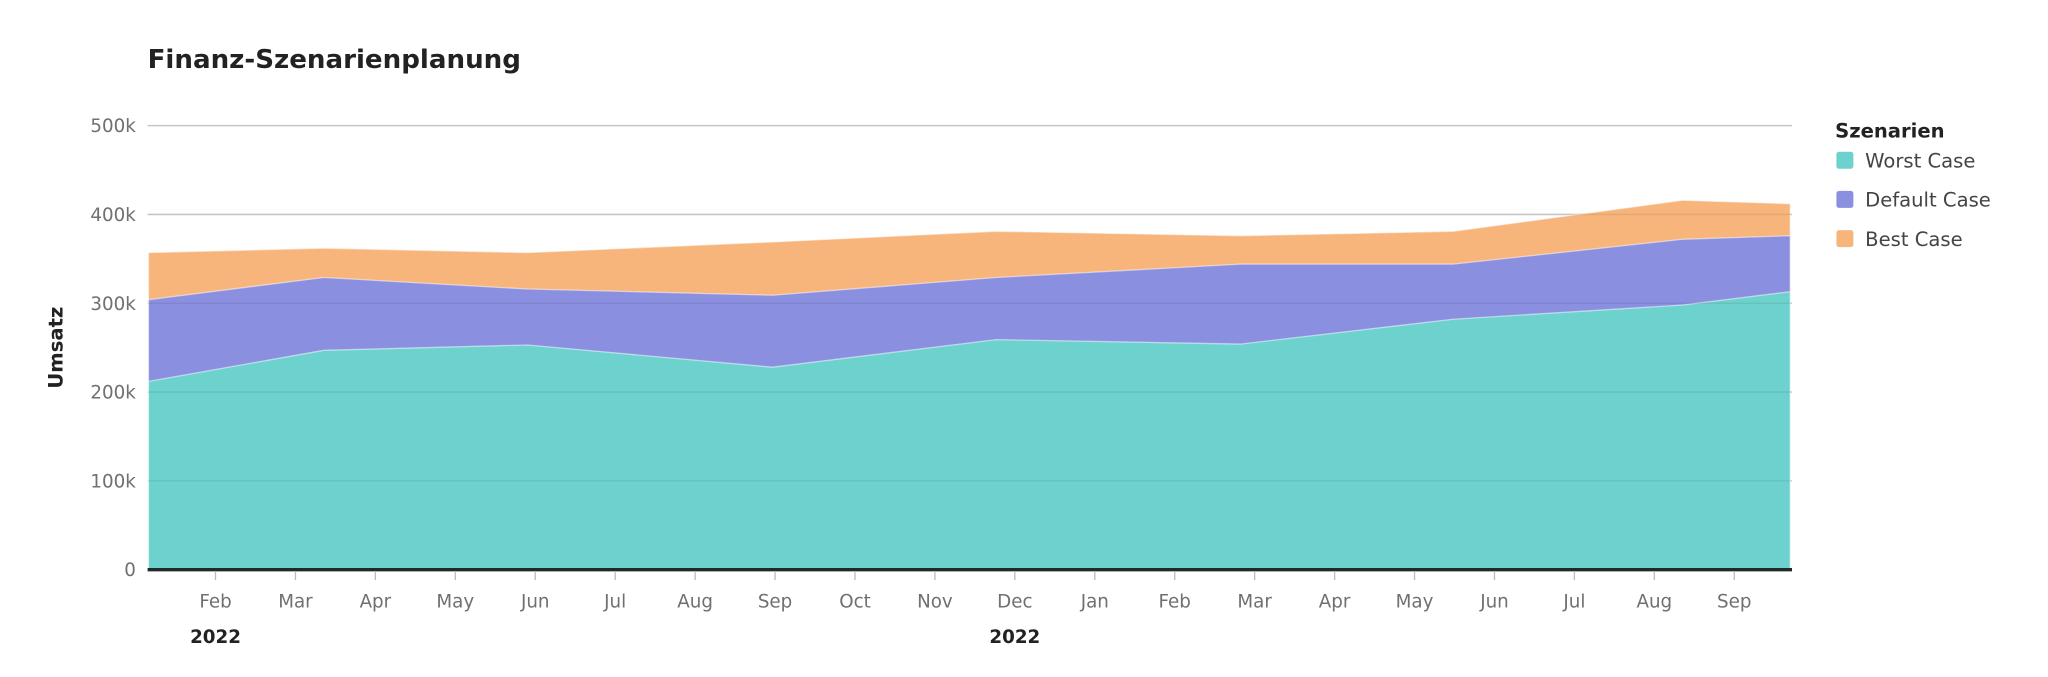 This screenshot has width=2048, height=677. Describe the element at coordinates (1094, 602) in the screenshot. I see `x-tick-label: Jan` at that location.